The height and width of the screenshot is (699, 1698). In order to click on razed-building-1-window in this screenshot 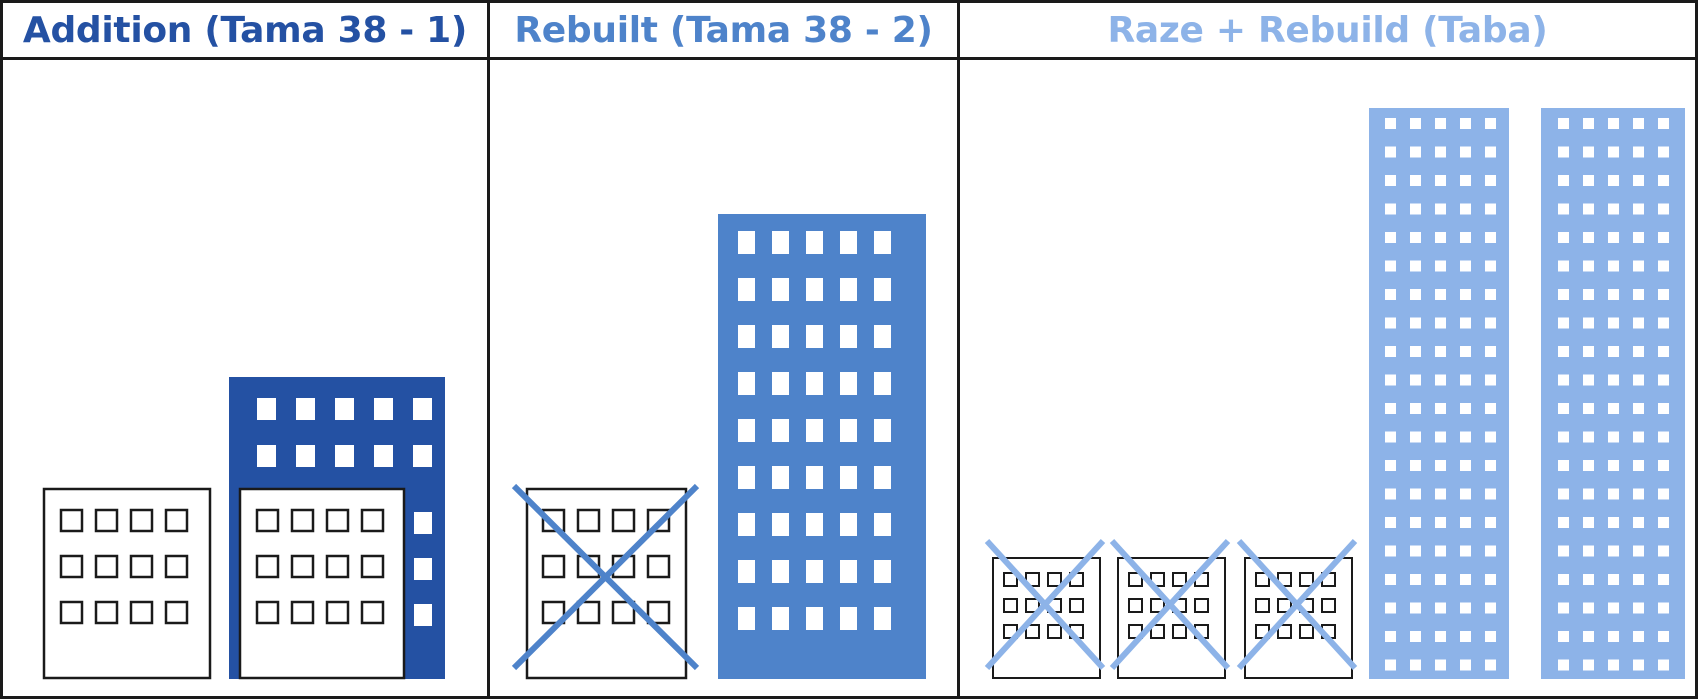, I will do `click(1032, 631)`.